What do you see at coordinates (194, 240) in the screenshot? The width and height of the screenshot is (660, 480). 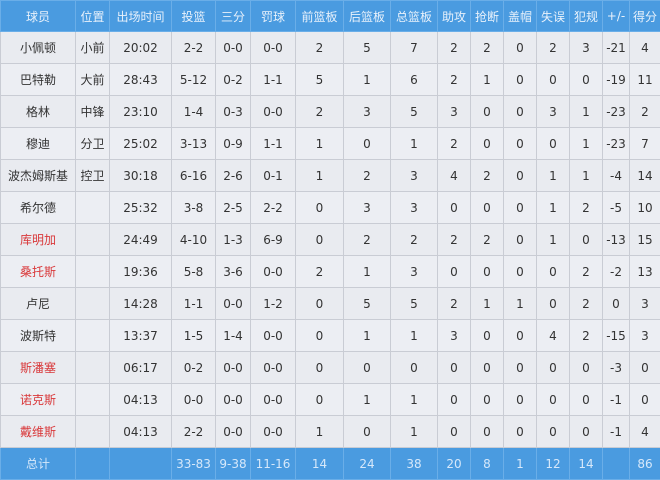 I see `stat-cell: 4-10` at bounding box center [194, 240].